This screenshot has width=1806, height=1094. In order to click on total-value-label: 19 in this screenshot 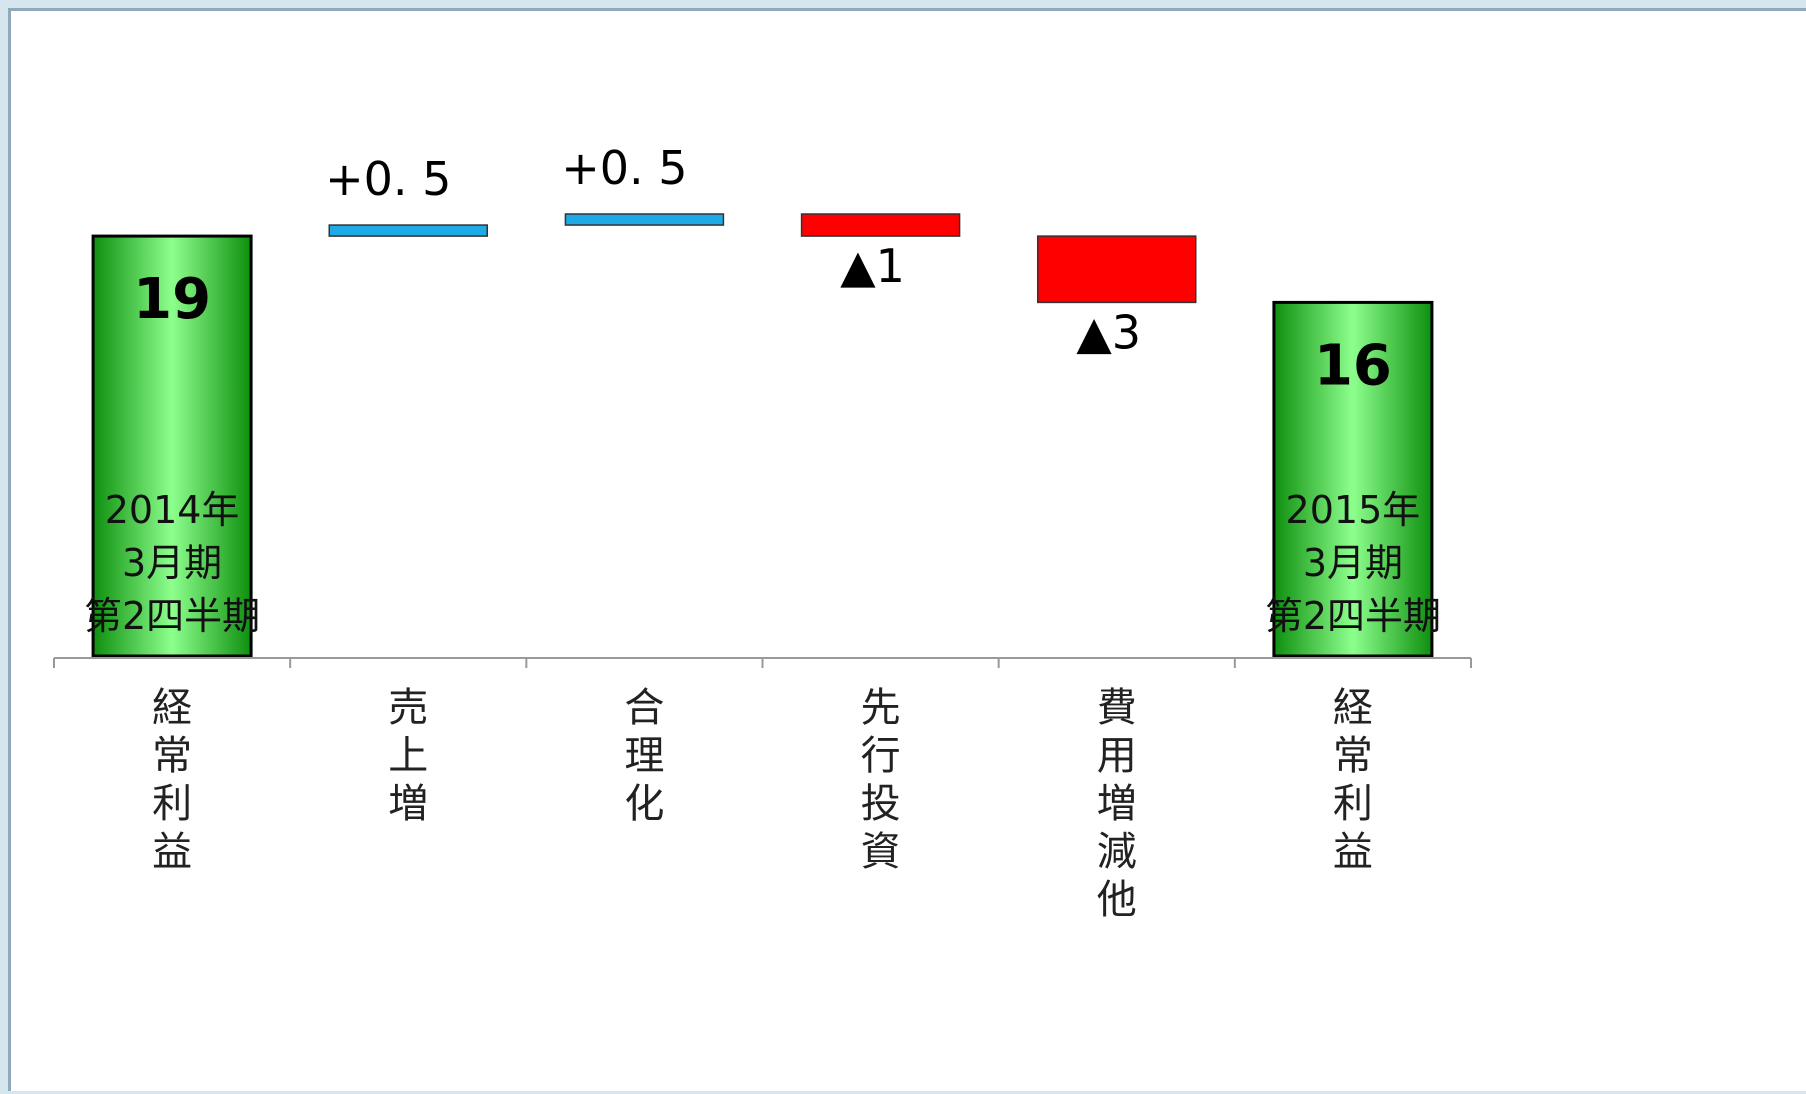, I will do `click(172, 299)`.